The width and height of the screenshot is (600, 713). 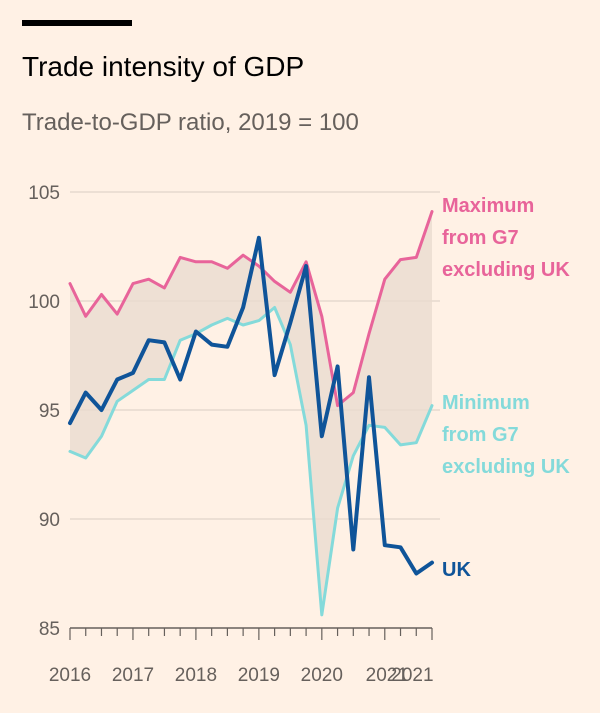 What do you see at coordinates (190, 122) in the screenshot?
I see `chart-subtitle: Trade-to-GDP ratio, 2019 = 100` at bounding box center [190, 122].